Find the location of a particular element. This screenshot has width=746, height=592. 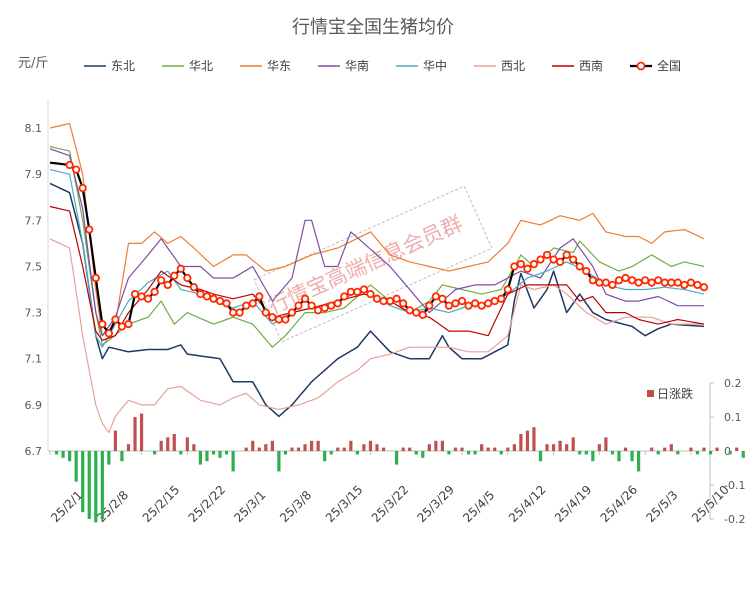

y-tick-label: 7.1 is located at coordinates (34, 359).